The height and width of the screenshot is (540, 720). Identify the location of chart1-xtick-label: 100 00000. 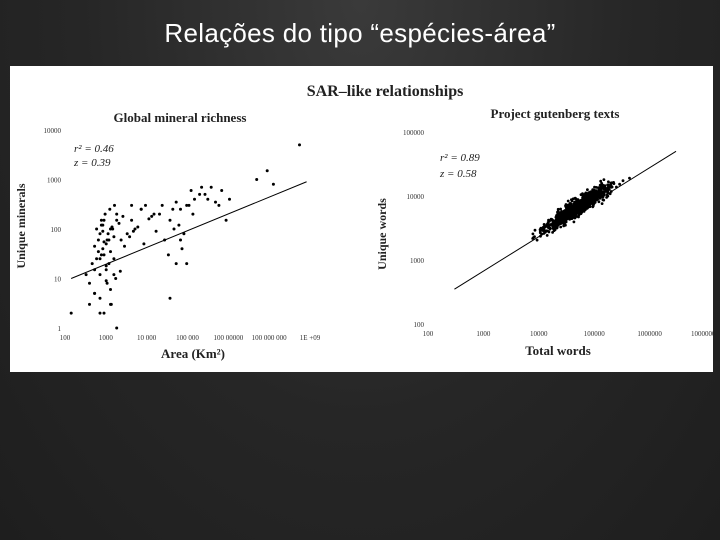
(228, 338).